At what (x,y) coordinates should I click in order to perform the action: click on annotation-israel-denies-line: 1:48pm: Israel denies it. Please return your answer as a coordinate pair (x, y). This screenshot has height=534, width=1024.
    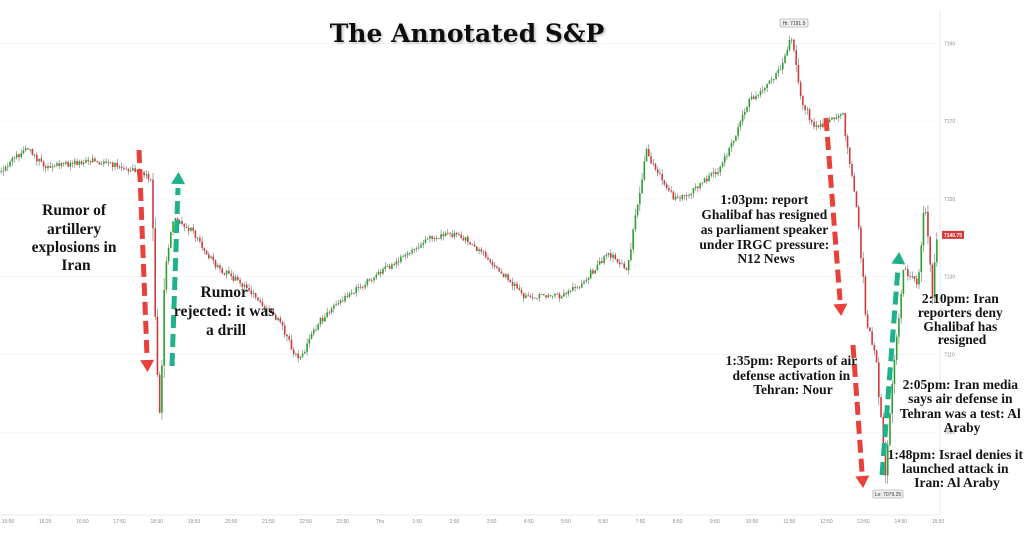
    Looking at the image, I should click on (956, 454).